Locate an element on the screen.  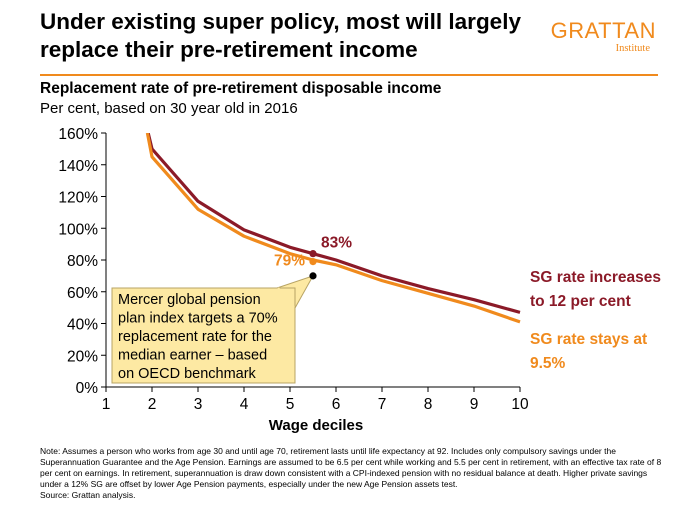
series-label: 9.5% is located at coordinates (548, 363).